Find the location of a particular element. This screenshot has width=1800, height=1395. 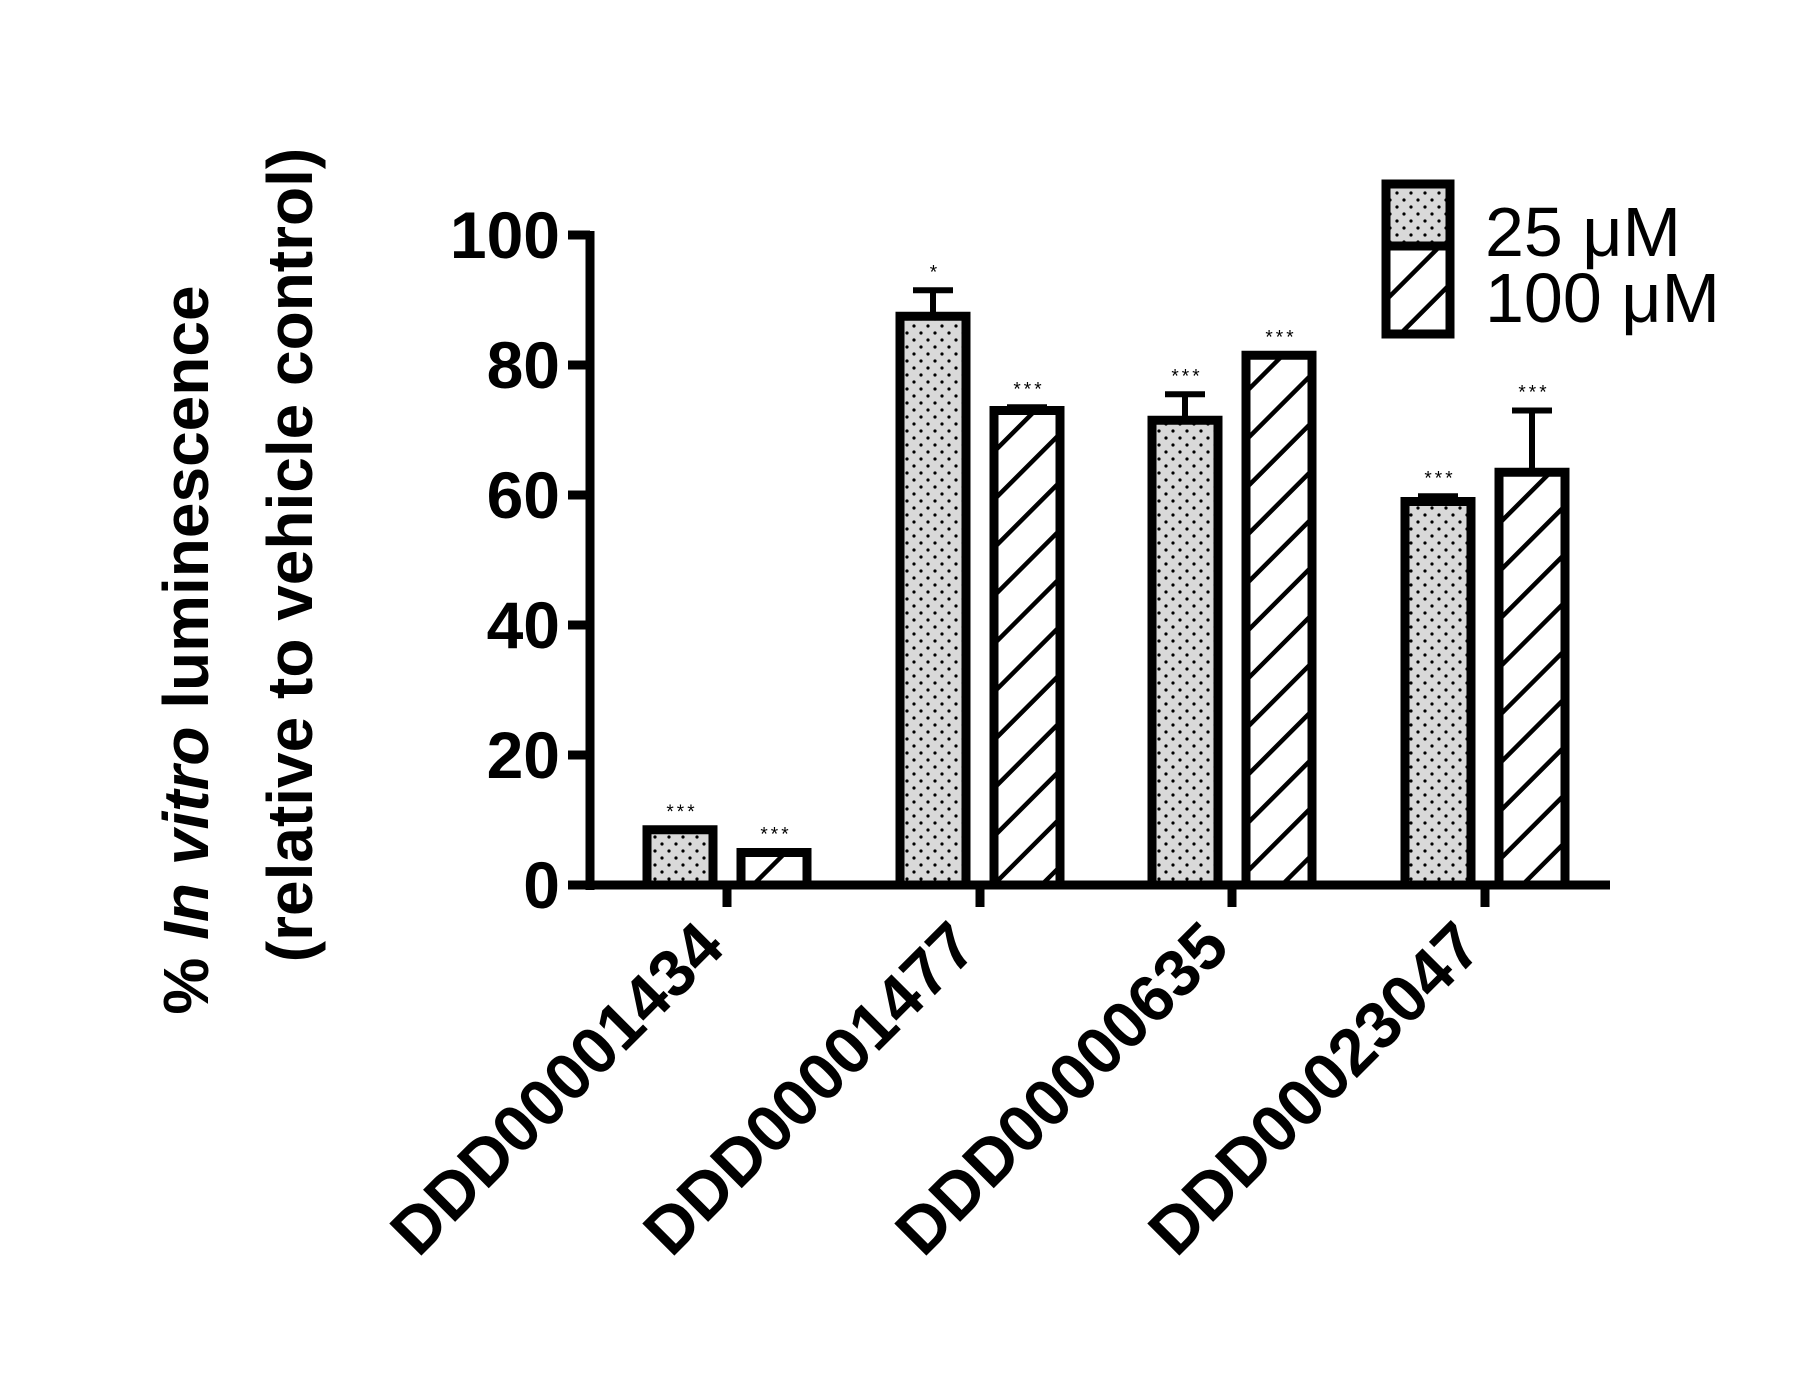

legend-label-25um: 25 μM is located at coordinates (1583, 232).